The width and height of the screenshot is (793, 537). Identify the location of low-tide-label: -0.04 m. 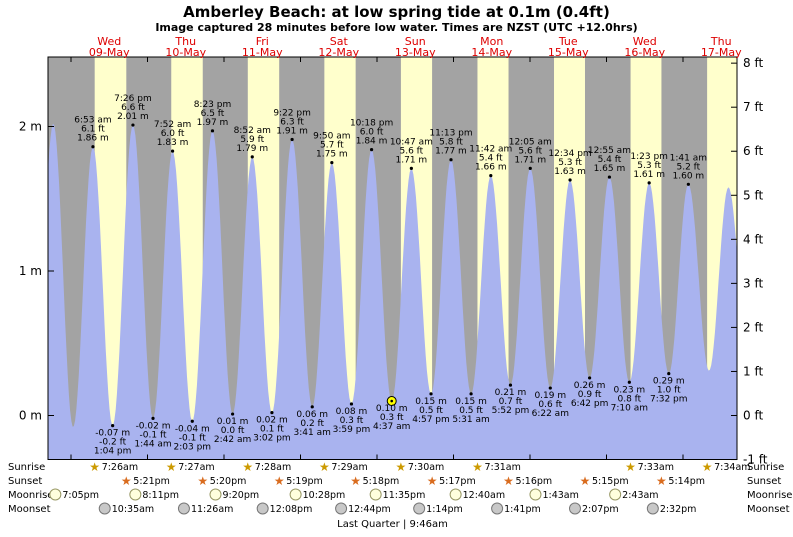
(192, 429).